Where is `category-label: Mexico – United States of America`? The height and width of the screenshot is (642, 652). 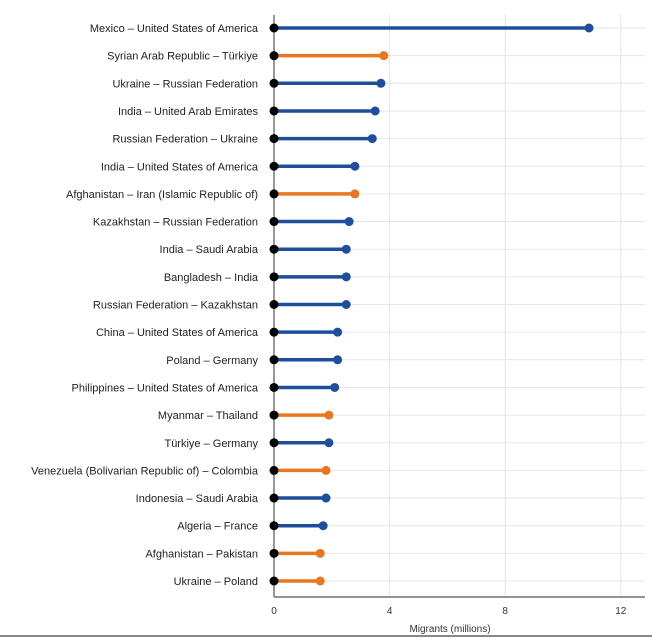
category-label: Mexico – United States of America is located at coordinates (174, 29).